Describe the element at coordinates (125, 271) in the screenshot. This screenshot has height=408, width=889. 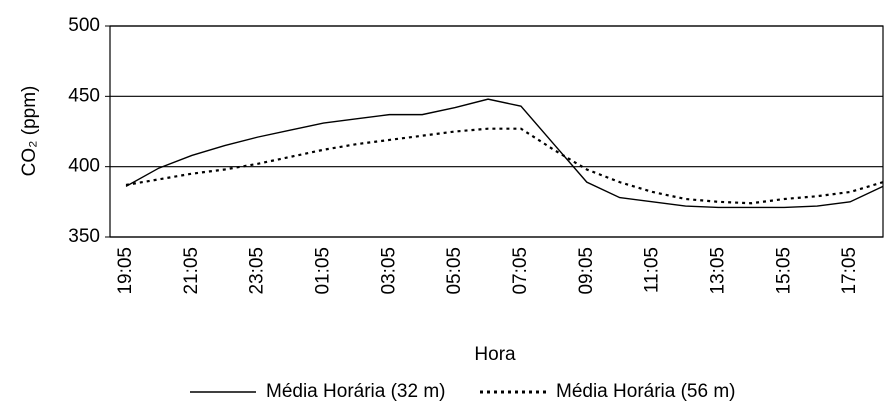
I see `x-tick-label: 19:05` at that location.